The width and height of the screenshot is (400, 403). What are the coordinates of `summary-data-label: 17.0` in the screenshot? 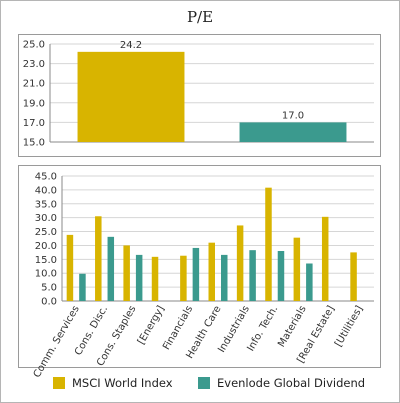 It's located at (293, 115).